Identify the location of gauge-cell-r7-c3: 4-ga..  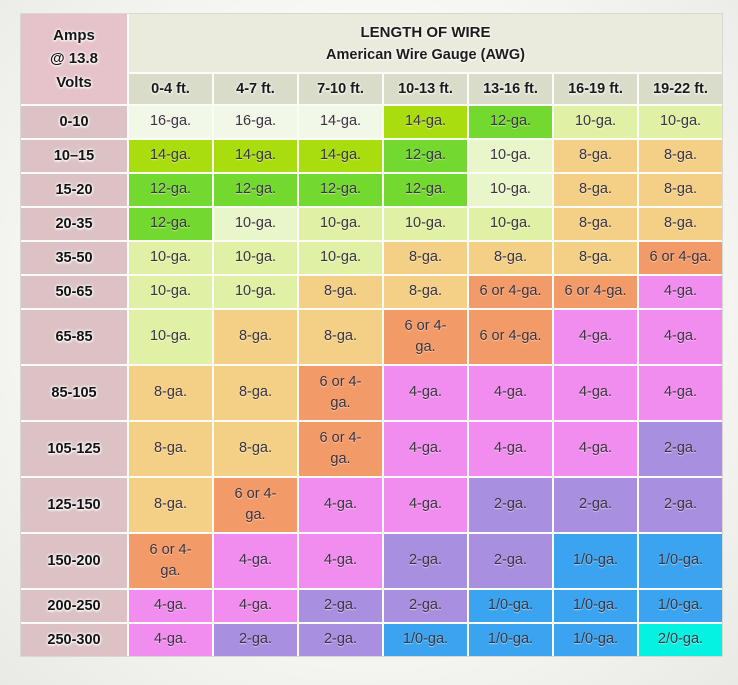
(425, 393).